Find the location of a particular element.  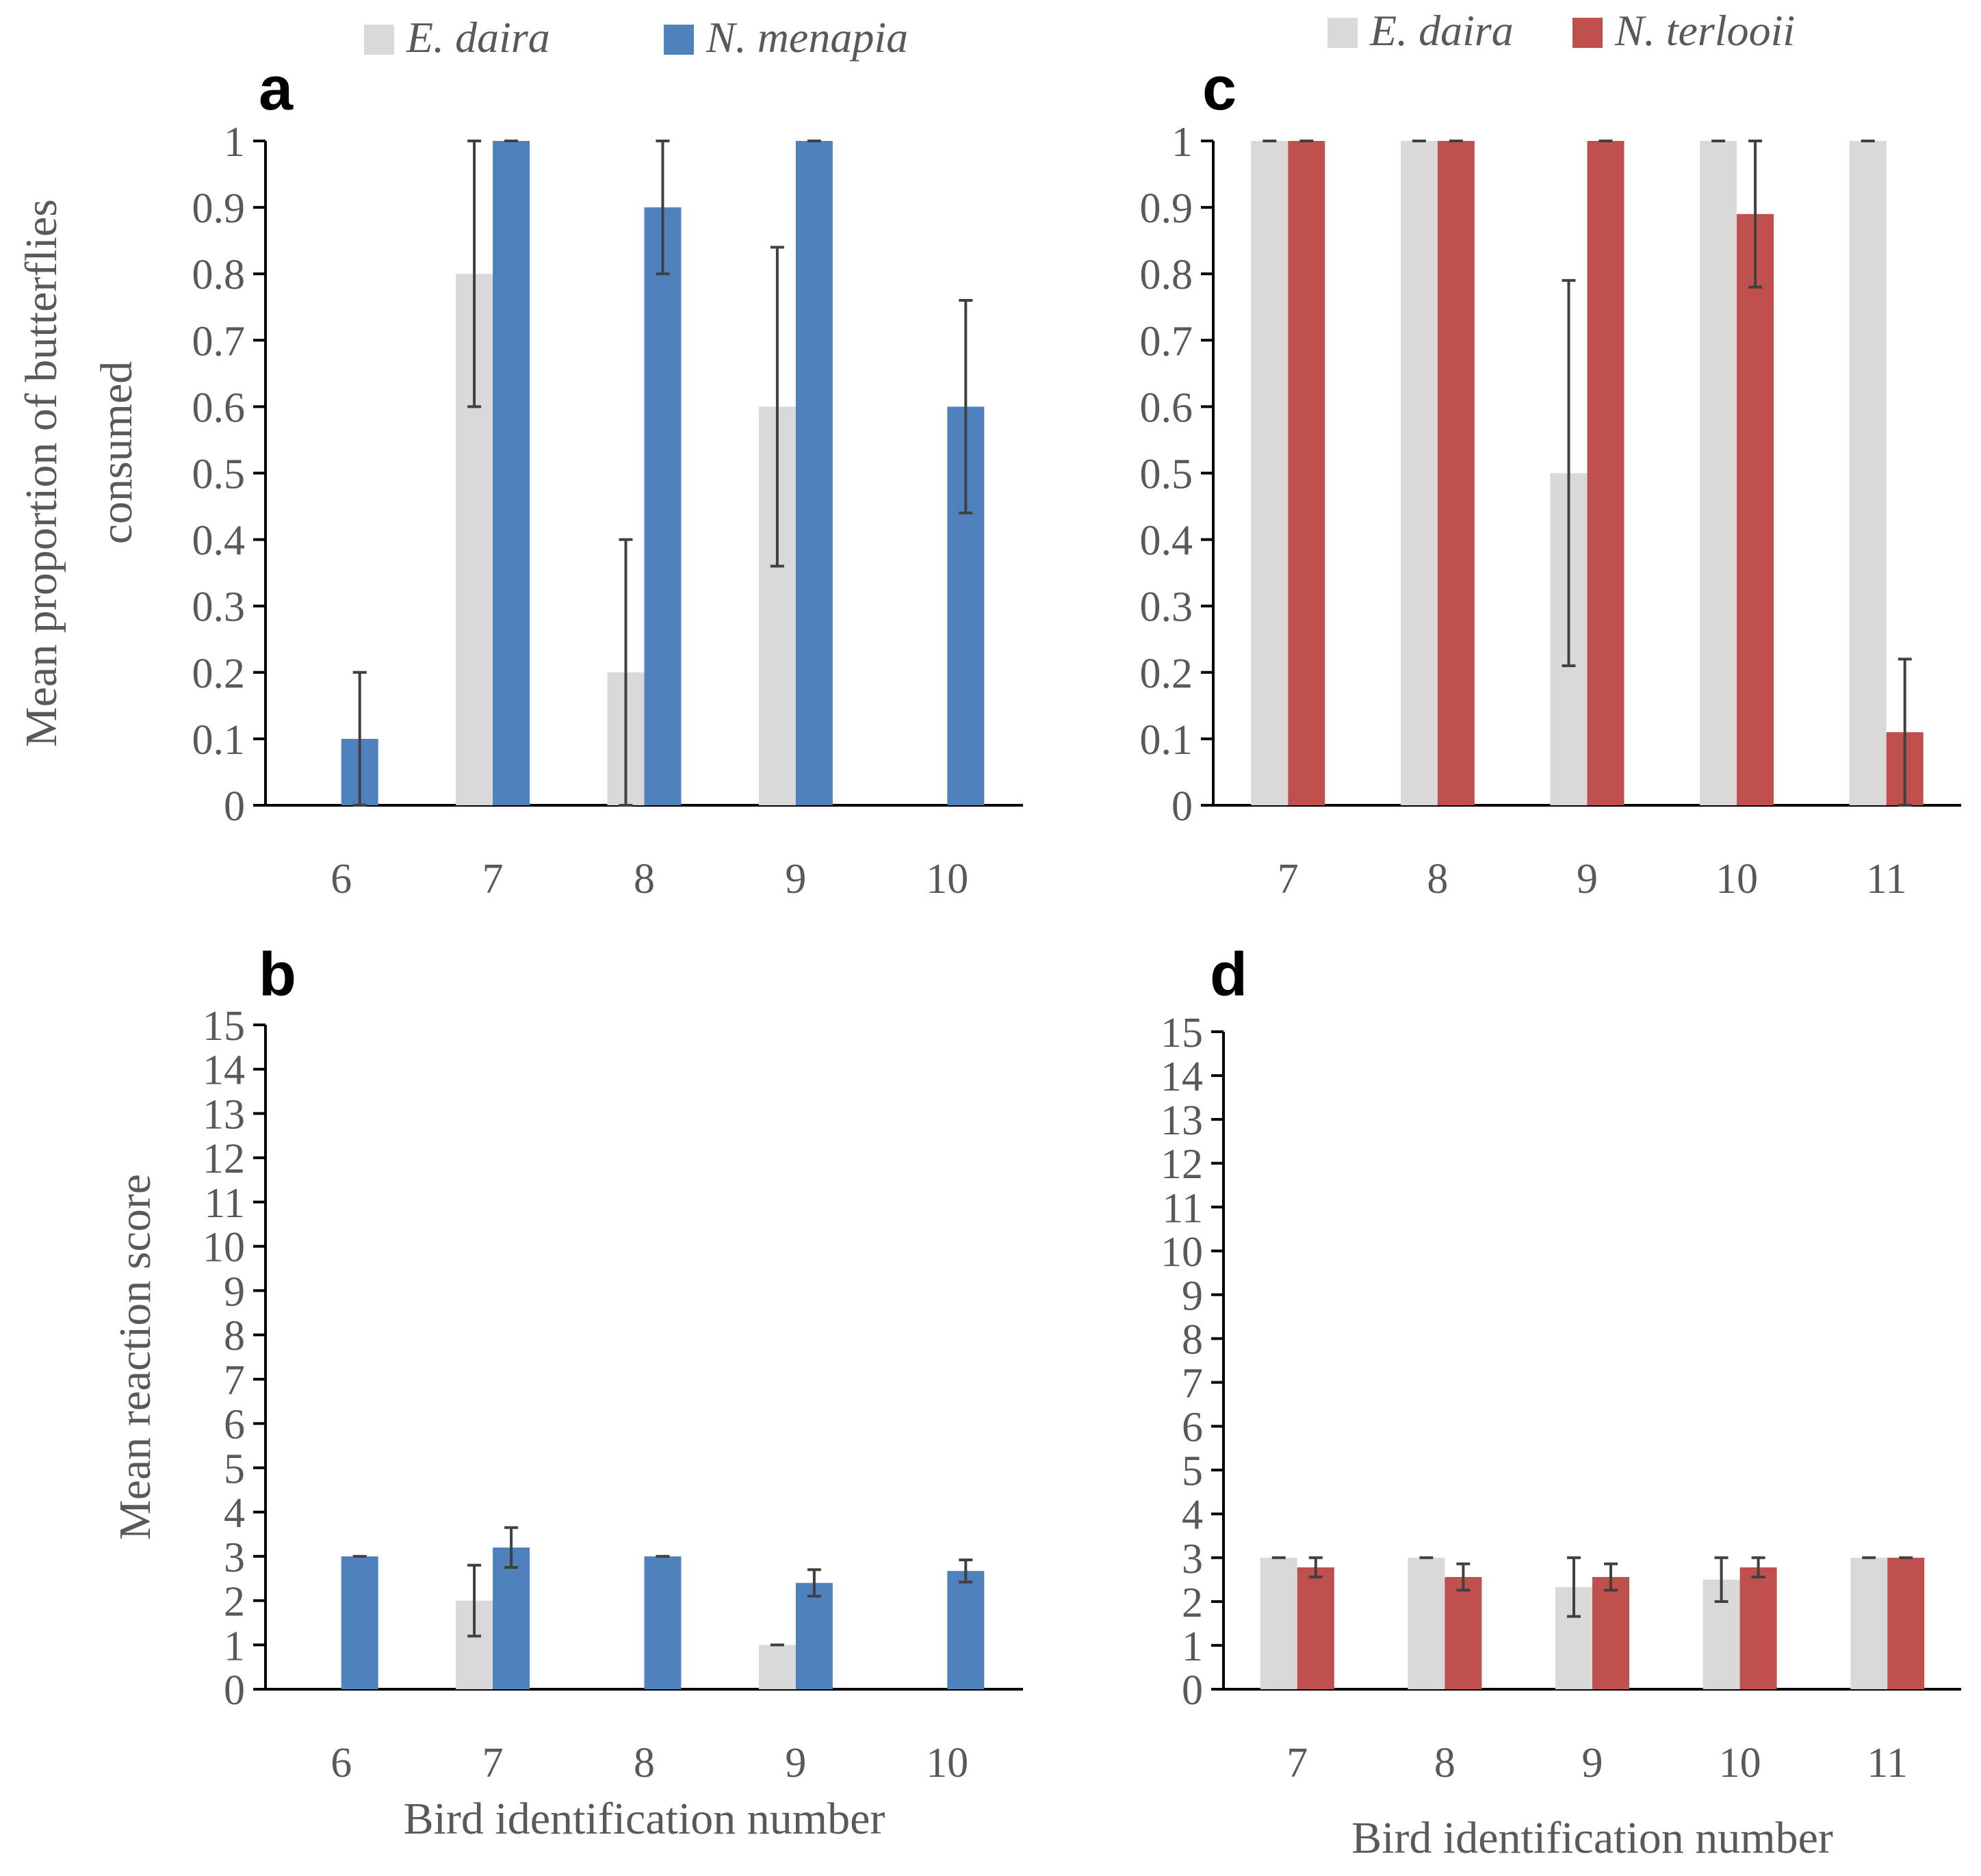

y-axis-label: Mean proportion of butterflies is located at coordinates (41, 473).